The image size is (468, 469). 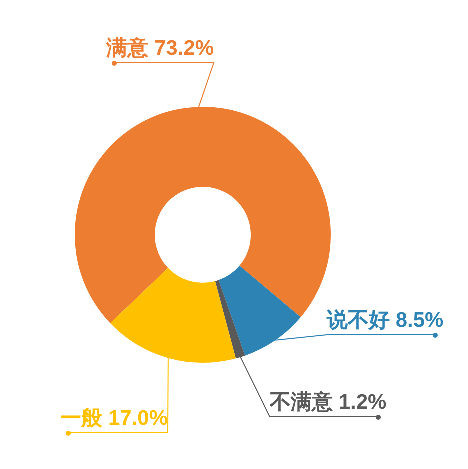 I want to click on slice-label: 说不好 8.5%, so click(x=385, y=320).